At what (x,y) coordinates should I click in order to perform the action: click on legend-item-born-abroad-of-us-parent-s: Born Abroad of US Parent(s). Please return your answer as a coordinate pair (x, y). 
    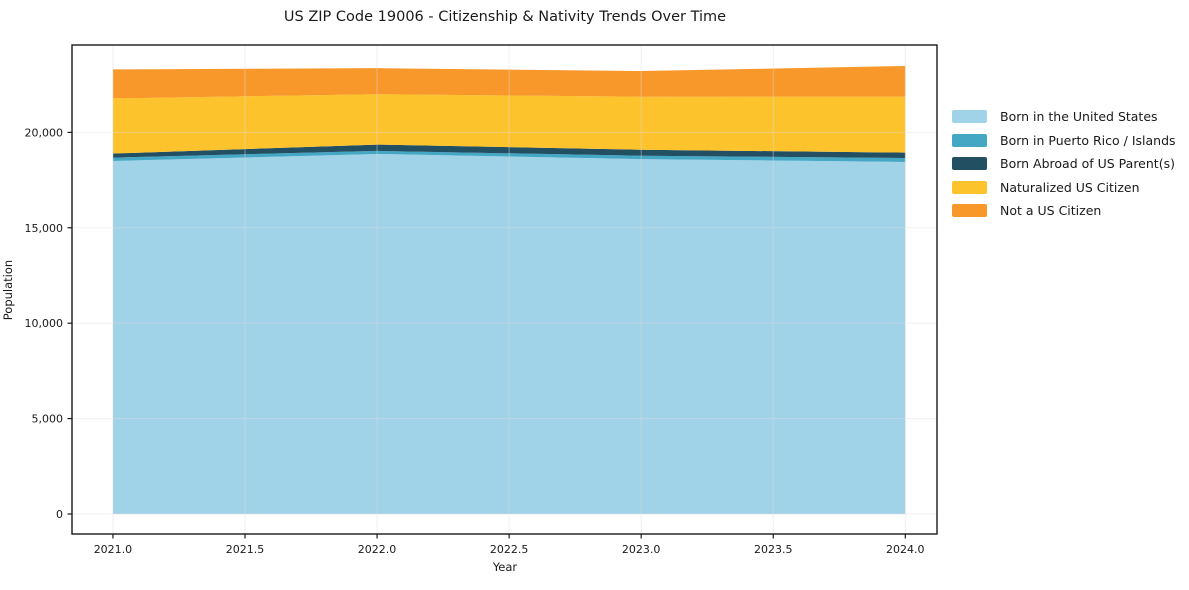
    Looking at the image, I should click on (1070, 164).